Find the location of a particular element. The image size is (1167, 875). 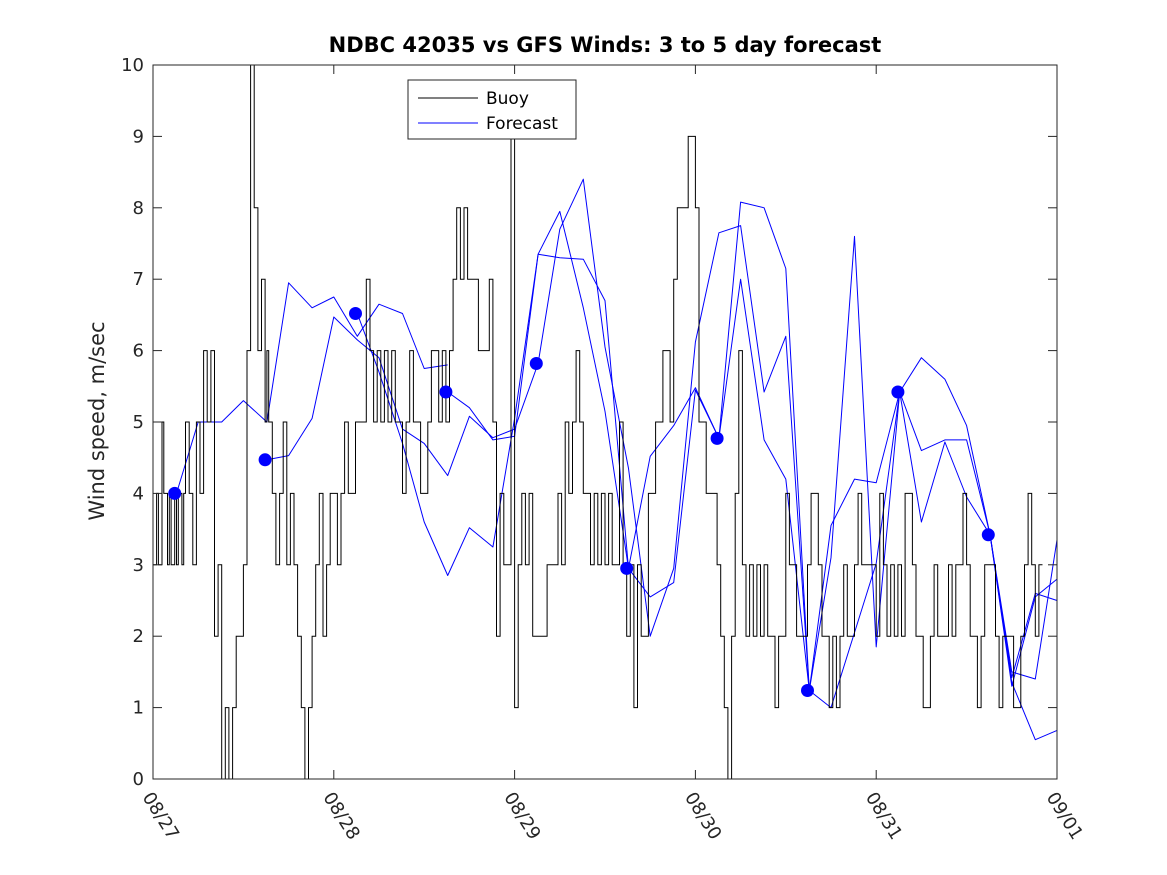

y-tick-label-8: 8 is located at coordinates (138, 208).